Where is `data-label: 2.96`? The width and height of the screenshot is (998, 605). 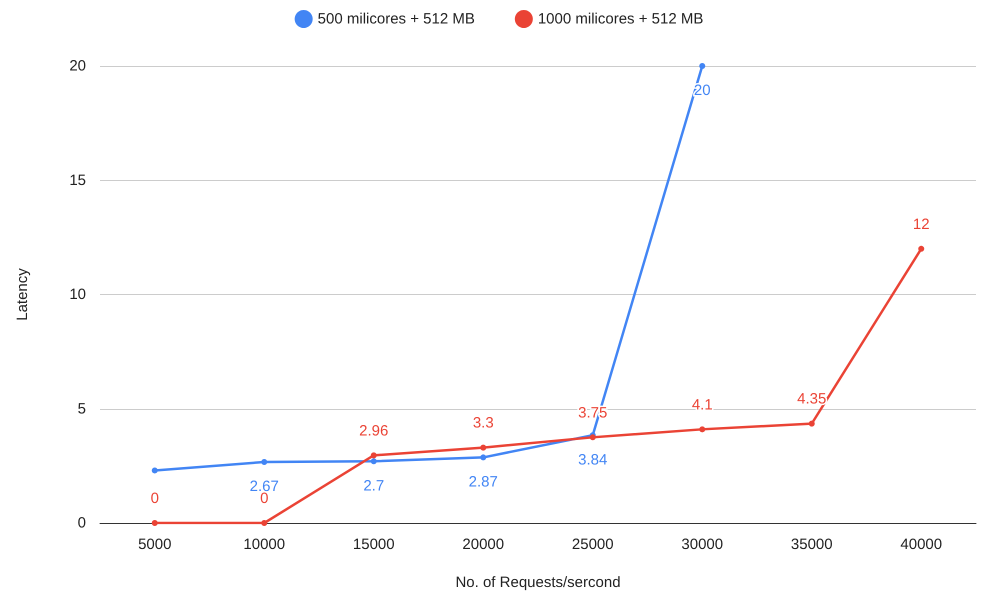 data-label: 2.96 is located at coordinates (373, 431).